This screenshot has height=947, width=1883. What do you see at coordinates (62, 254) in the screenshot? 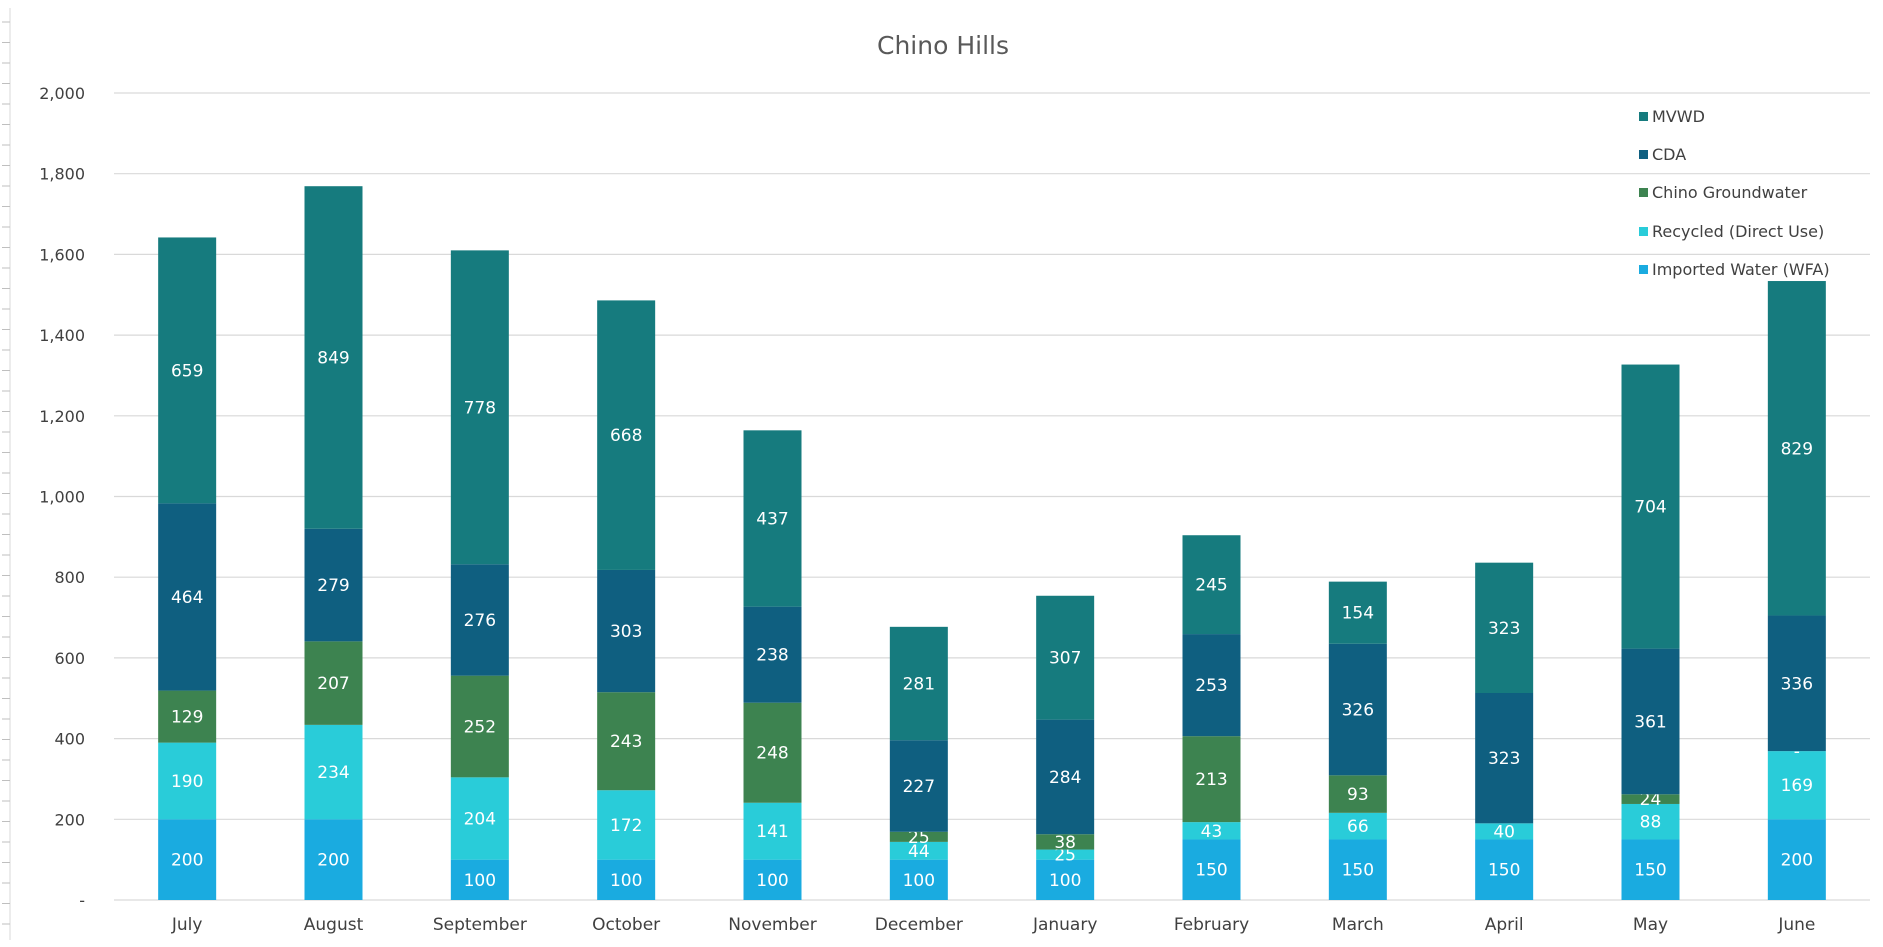
I see `y-tick-label: 1,600` at bounding box center [62, 254].